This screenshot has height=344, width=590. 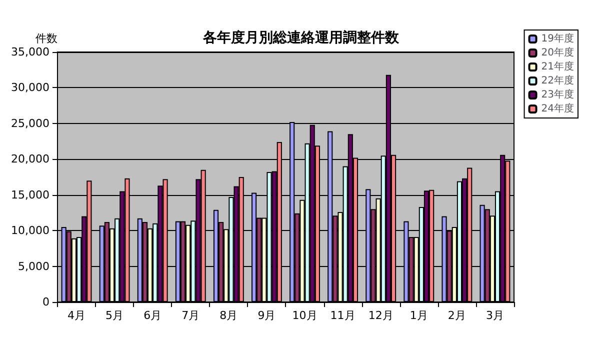 What do you see at coordinates (557, 52) in the screenshot?
I see `legend-label: 20年度` at bounding box center [557, 52].